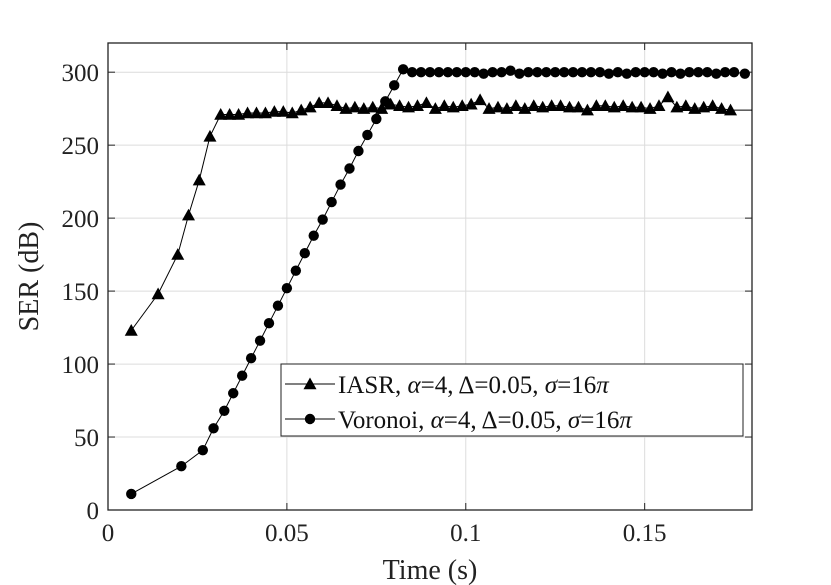 This screenshot has width=831, height=585. Describe the element at coordinates (645, 533) in the screenshot. I see `x-tick-label: 0.15` at that location.